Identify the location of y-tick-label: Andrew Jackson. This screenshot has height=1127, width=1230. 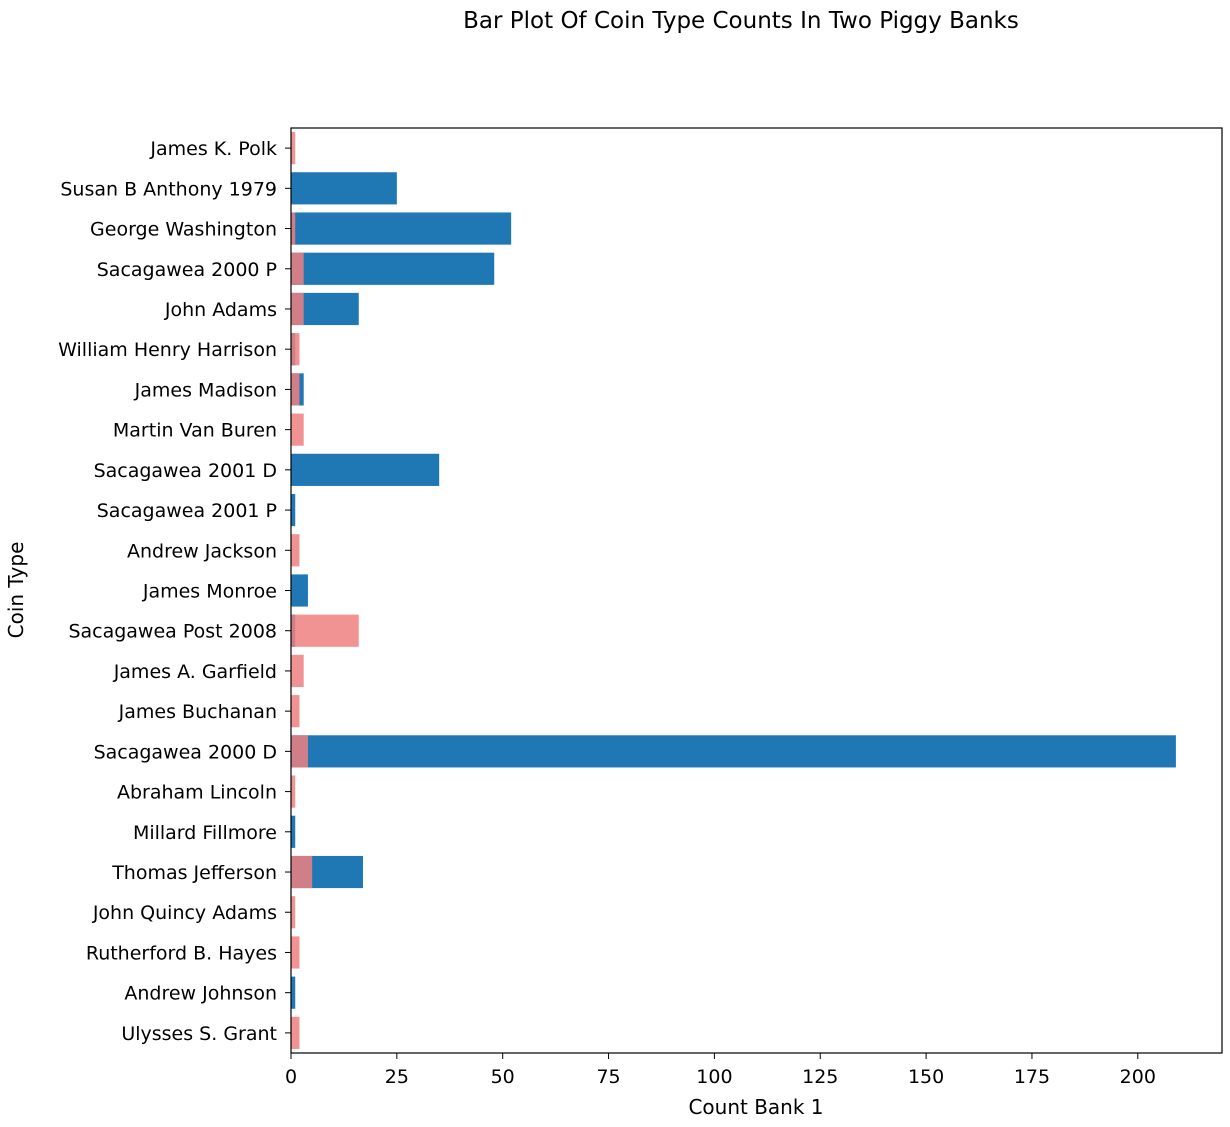
(202, 551).